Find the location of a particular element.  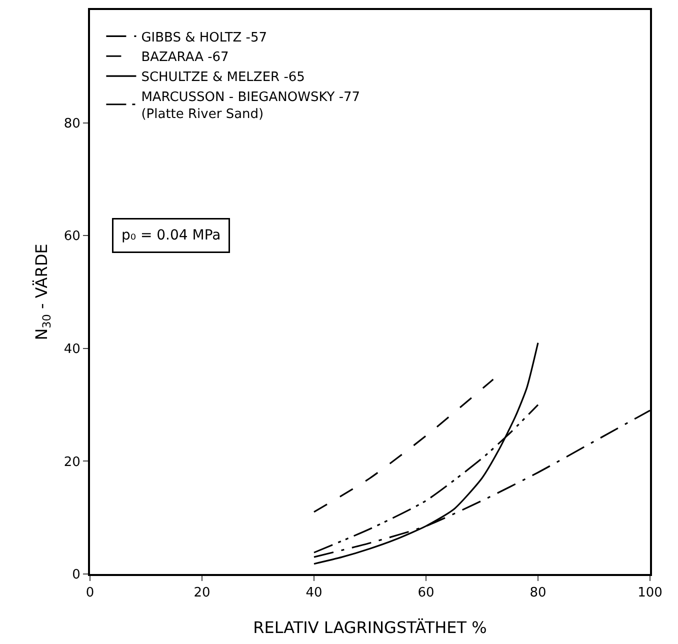

x-tick-label: 80 is located at coordinates (538, 593).